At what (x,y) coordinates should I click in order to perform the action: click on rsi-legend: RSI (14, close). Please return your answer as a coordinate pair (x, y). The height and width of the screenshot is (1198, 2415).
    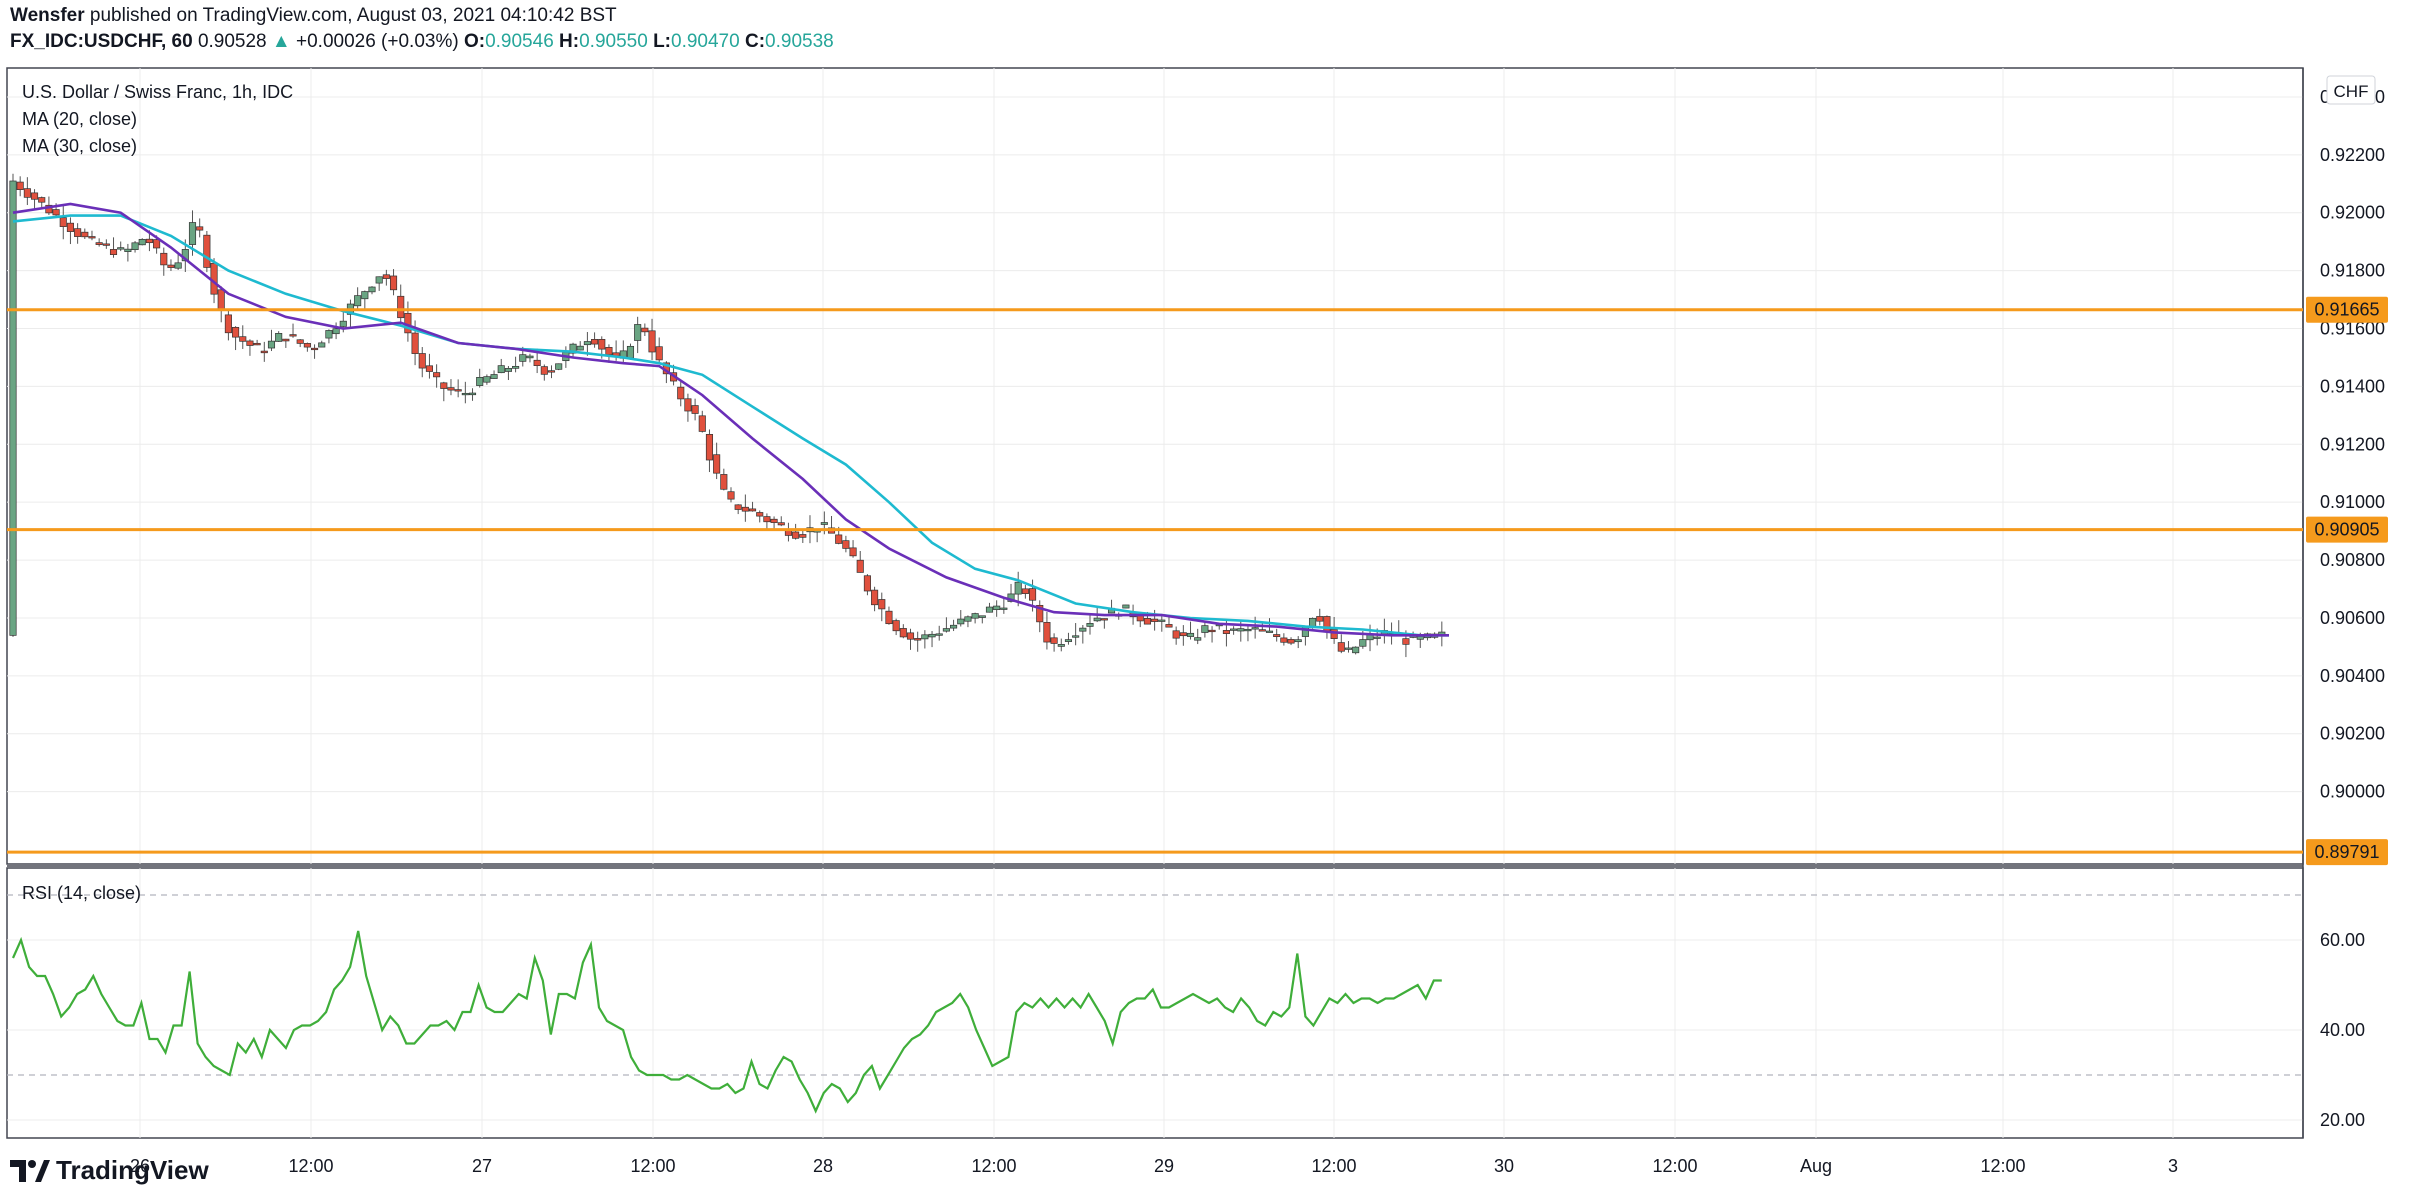
    Looking at the image, I should click on (82, 893).